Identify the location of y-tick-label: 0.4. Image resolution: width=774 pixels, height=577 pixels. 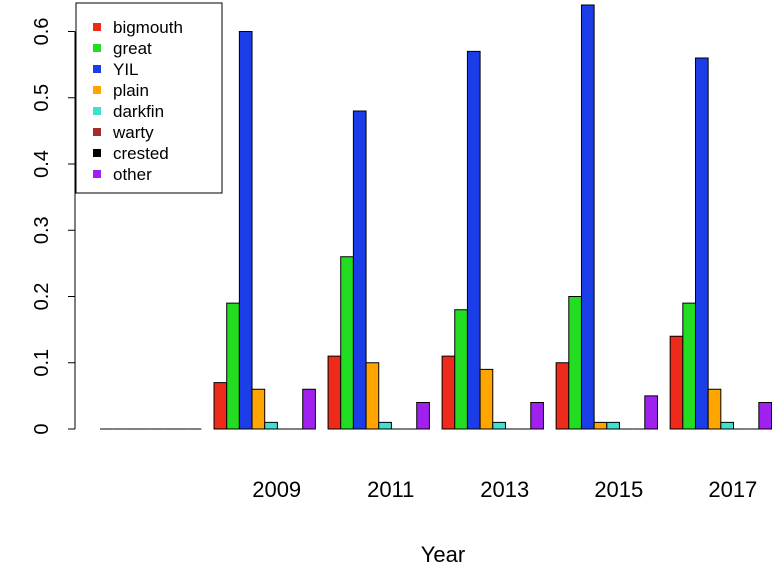
(42, 164).